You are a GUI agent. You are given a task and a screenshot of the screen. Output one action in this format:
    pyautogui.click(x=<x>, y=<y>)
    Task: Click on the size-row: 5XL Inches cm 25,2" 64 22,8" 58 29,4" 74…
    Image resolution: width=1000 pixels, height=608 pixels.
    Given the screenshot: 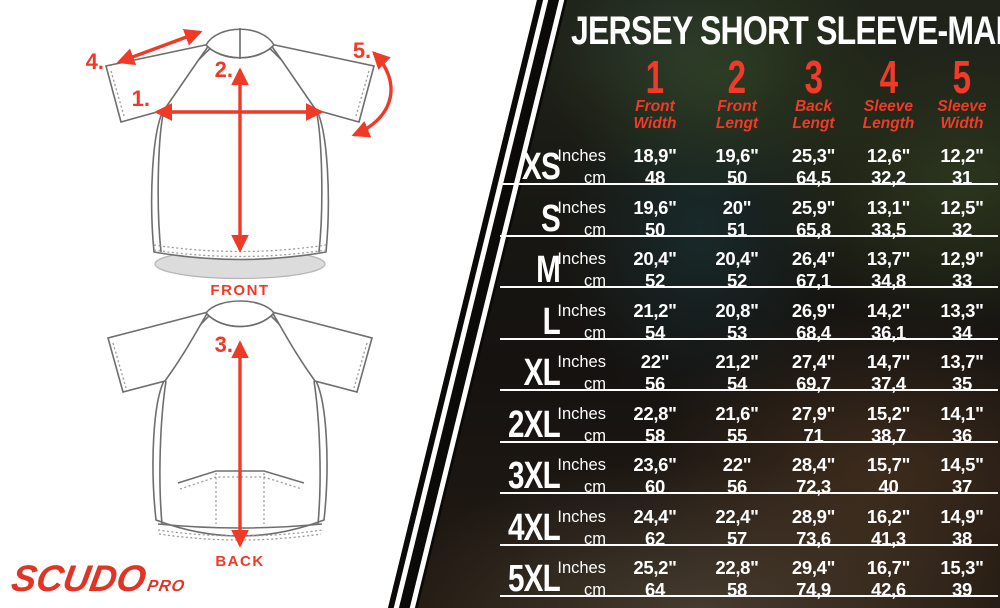 What is the action you would take?
    pyautogui.click(x=745, y=580)
    